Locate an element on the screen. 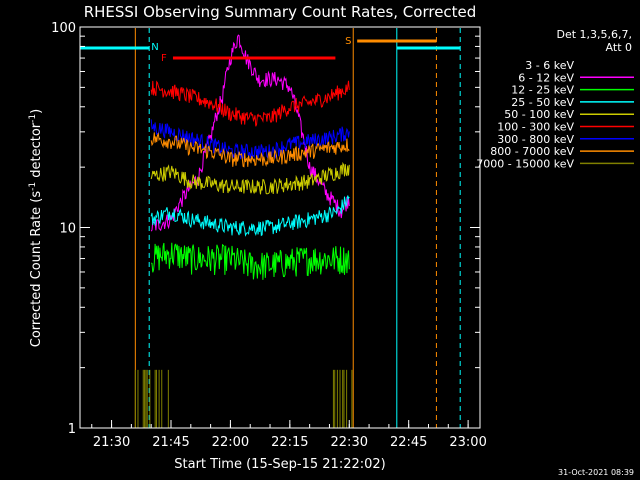 This screenshot has height=480, width=640. x-axis-label: Start Time (15-Sep-15 21:22:02) is located at coordinates (279, 464).